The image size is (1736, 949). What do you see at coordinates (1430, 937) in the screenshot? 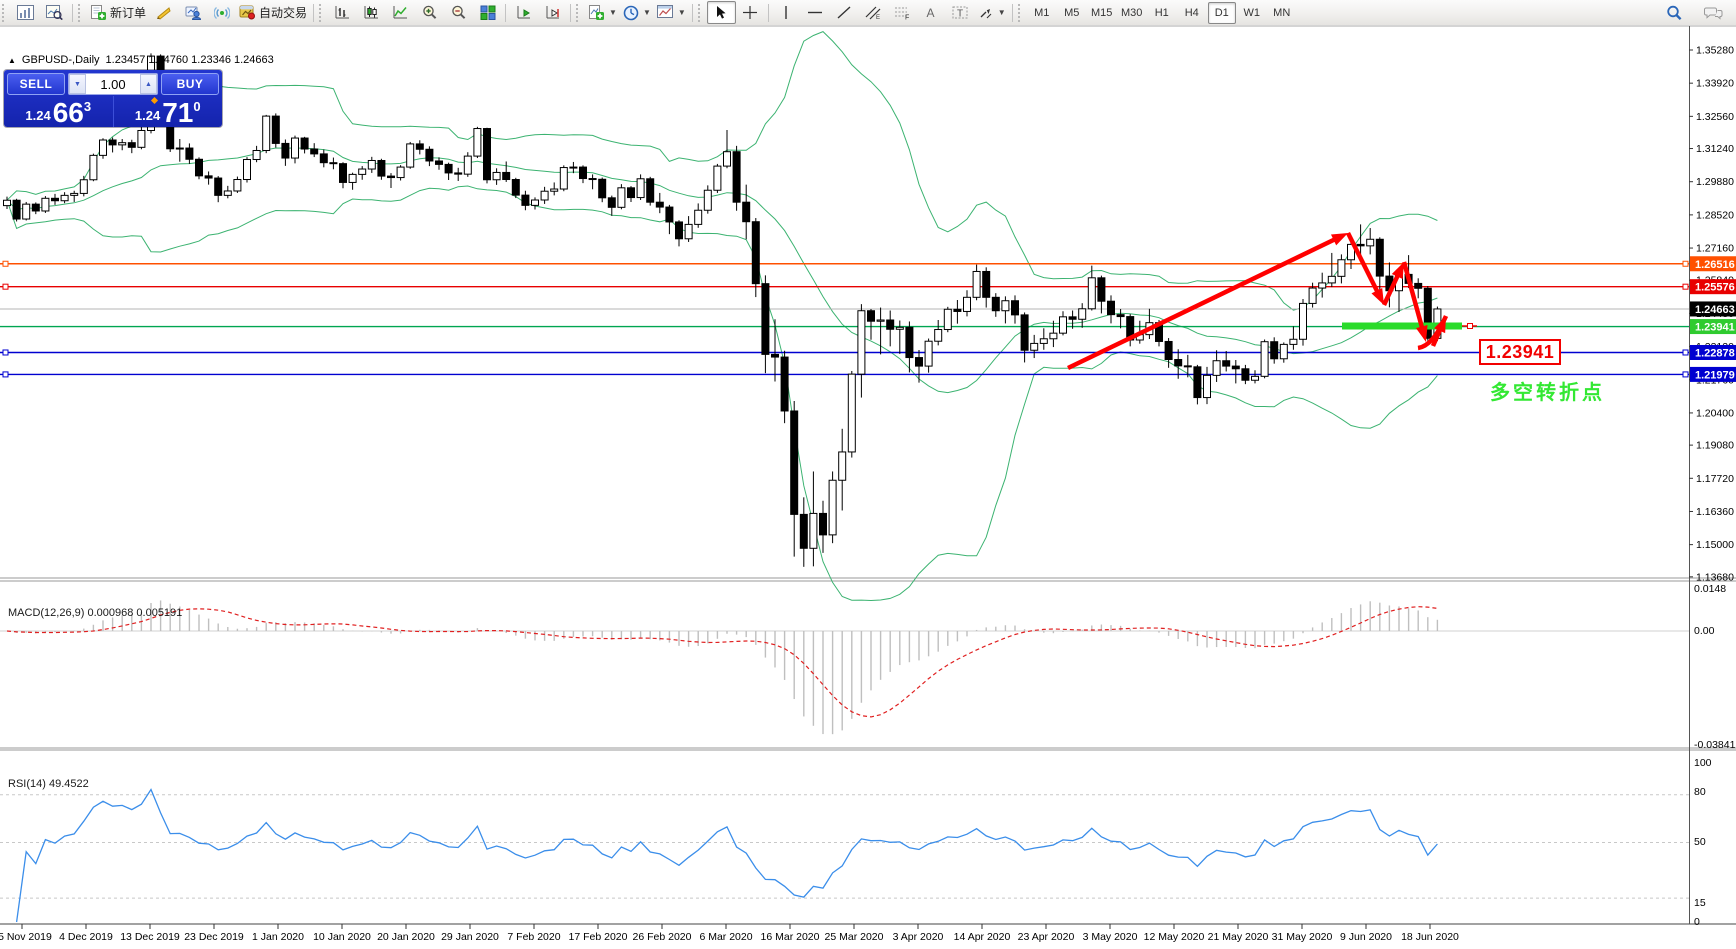
I see `svg-text: 18 Jun 2020` at bounding box center [1430, 937].